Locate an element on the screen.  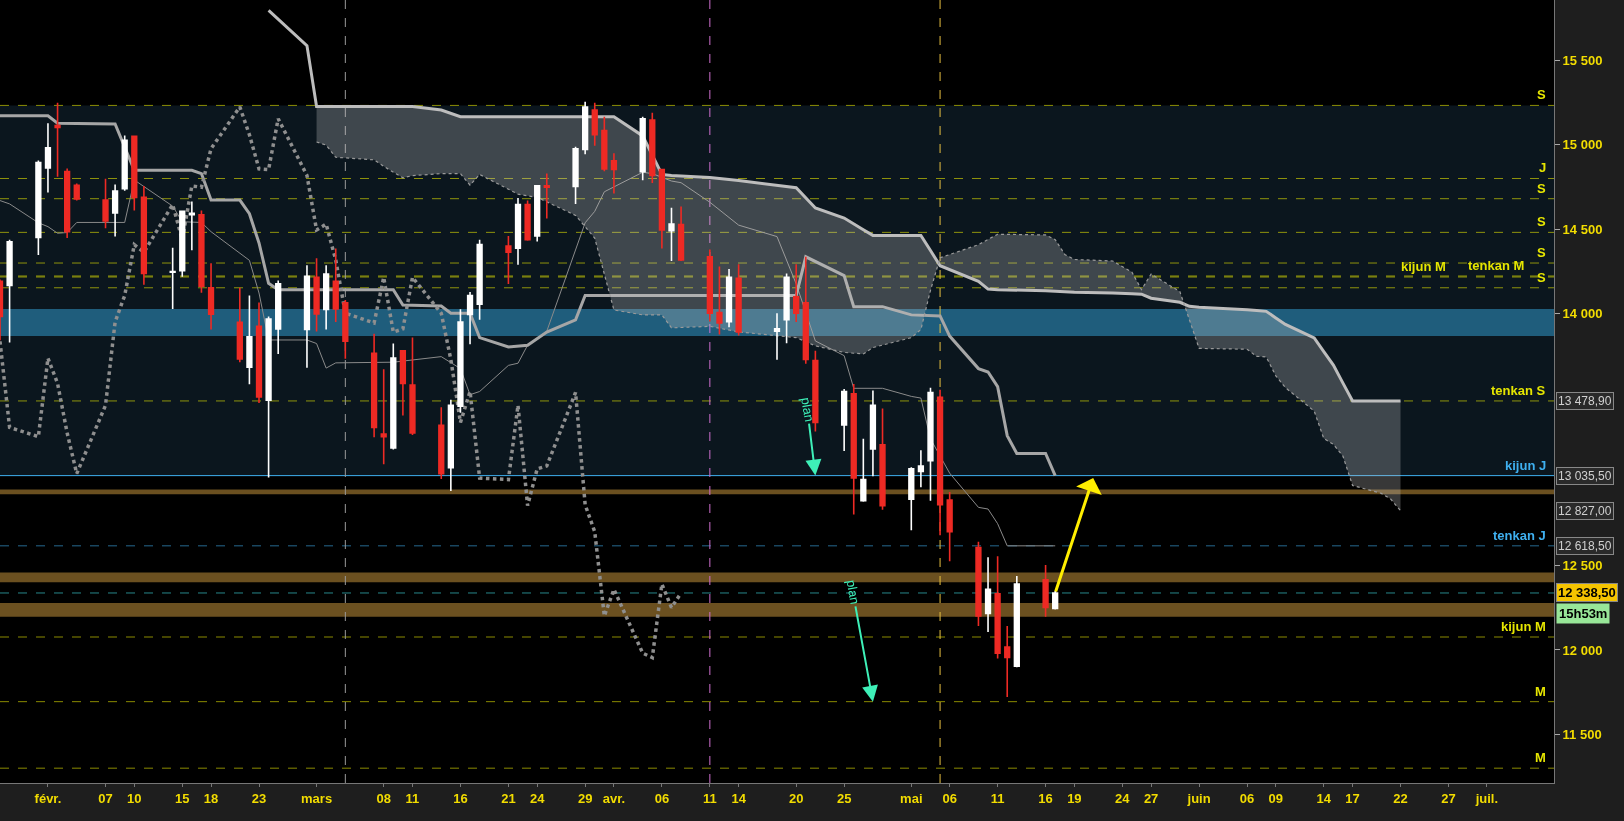
y-tick-label: 14 500 is located at coordinates (1582, 229).